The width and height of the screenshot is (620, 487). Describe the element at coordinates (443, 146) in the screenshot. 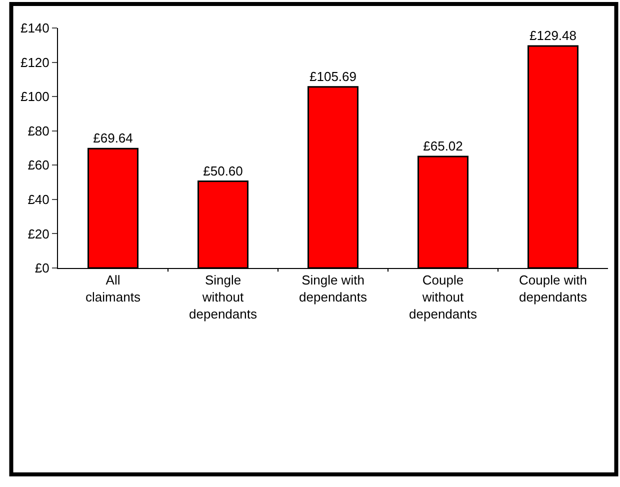

I see `data-label: £65.02` at that location.